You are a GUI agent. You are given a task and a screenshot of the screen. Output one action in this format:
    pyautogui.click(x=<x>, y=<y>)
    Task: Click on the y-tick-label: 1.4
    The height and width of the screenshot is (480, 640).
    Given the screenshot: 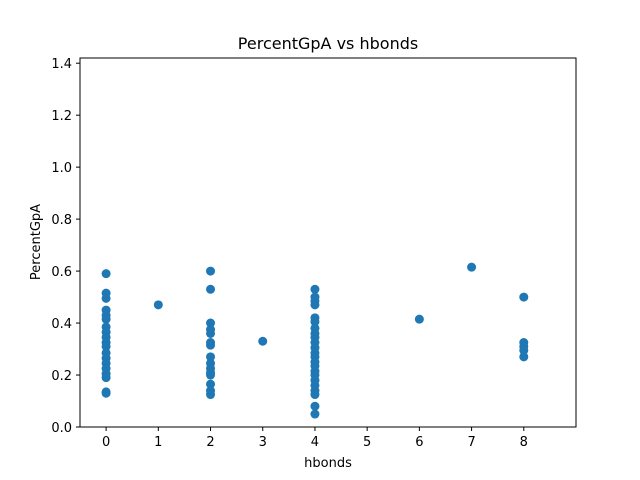 What is the action you would take?
    pyautogui.click(x=61, y=64)
    